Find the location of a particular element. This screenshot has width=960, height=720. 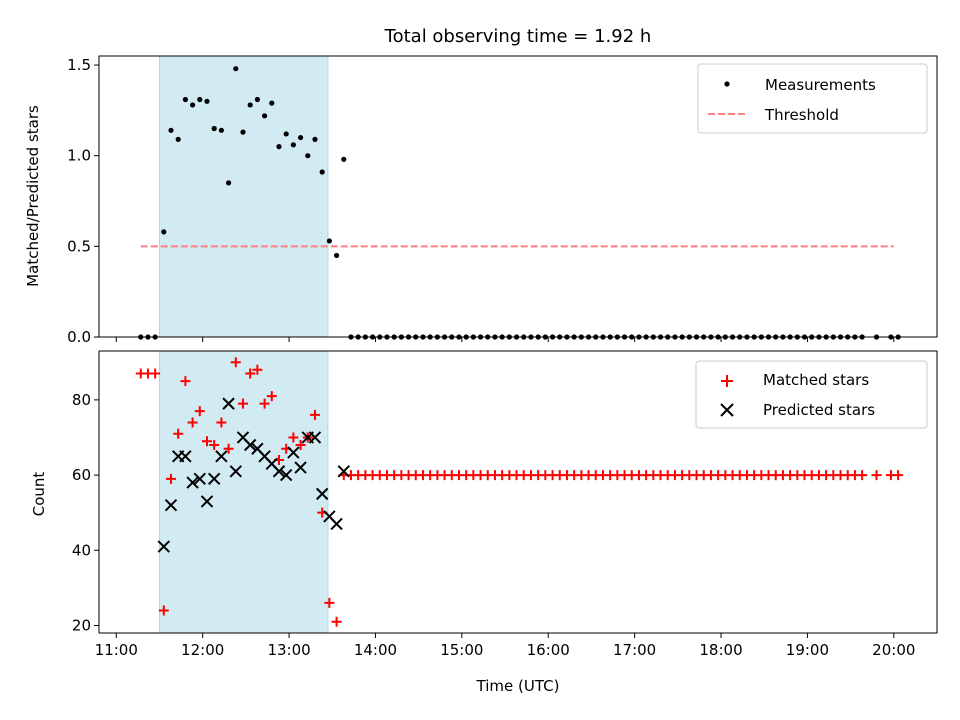

legend-marker-measurements is located at coordinates (727, 84).